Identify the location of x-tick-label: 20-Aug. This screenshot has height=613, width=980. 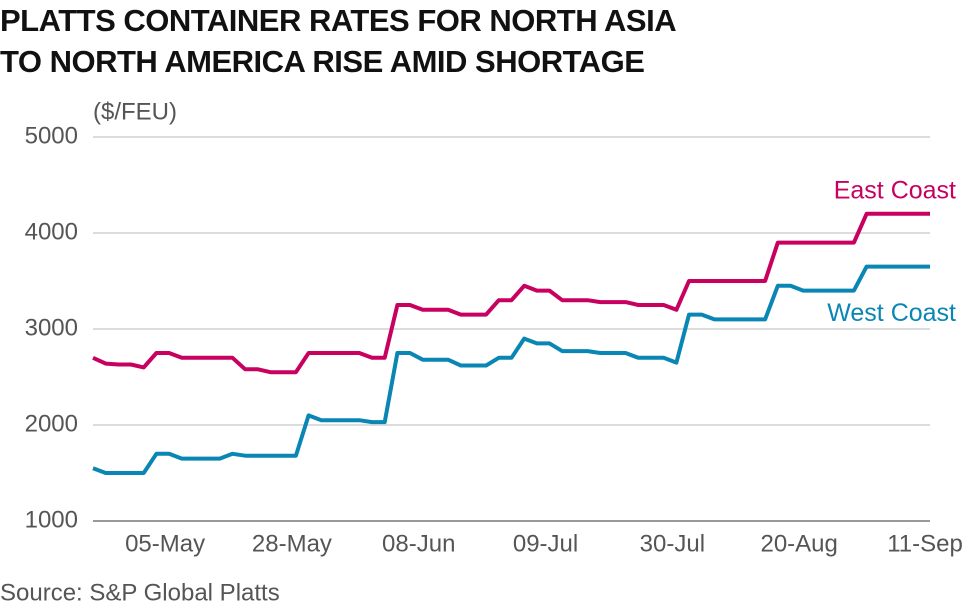
(798, 543).